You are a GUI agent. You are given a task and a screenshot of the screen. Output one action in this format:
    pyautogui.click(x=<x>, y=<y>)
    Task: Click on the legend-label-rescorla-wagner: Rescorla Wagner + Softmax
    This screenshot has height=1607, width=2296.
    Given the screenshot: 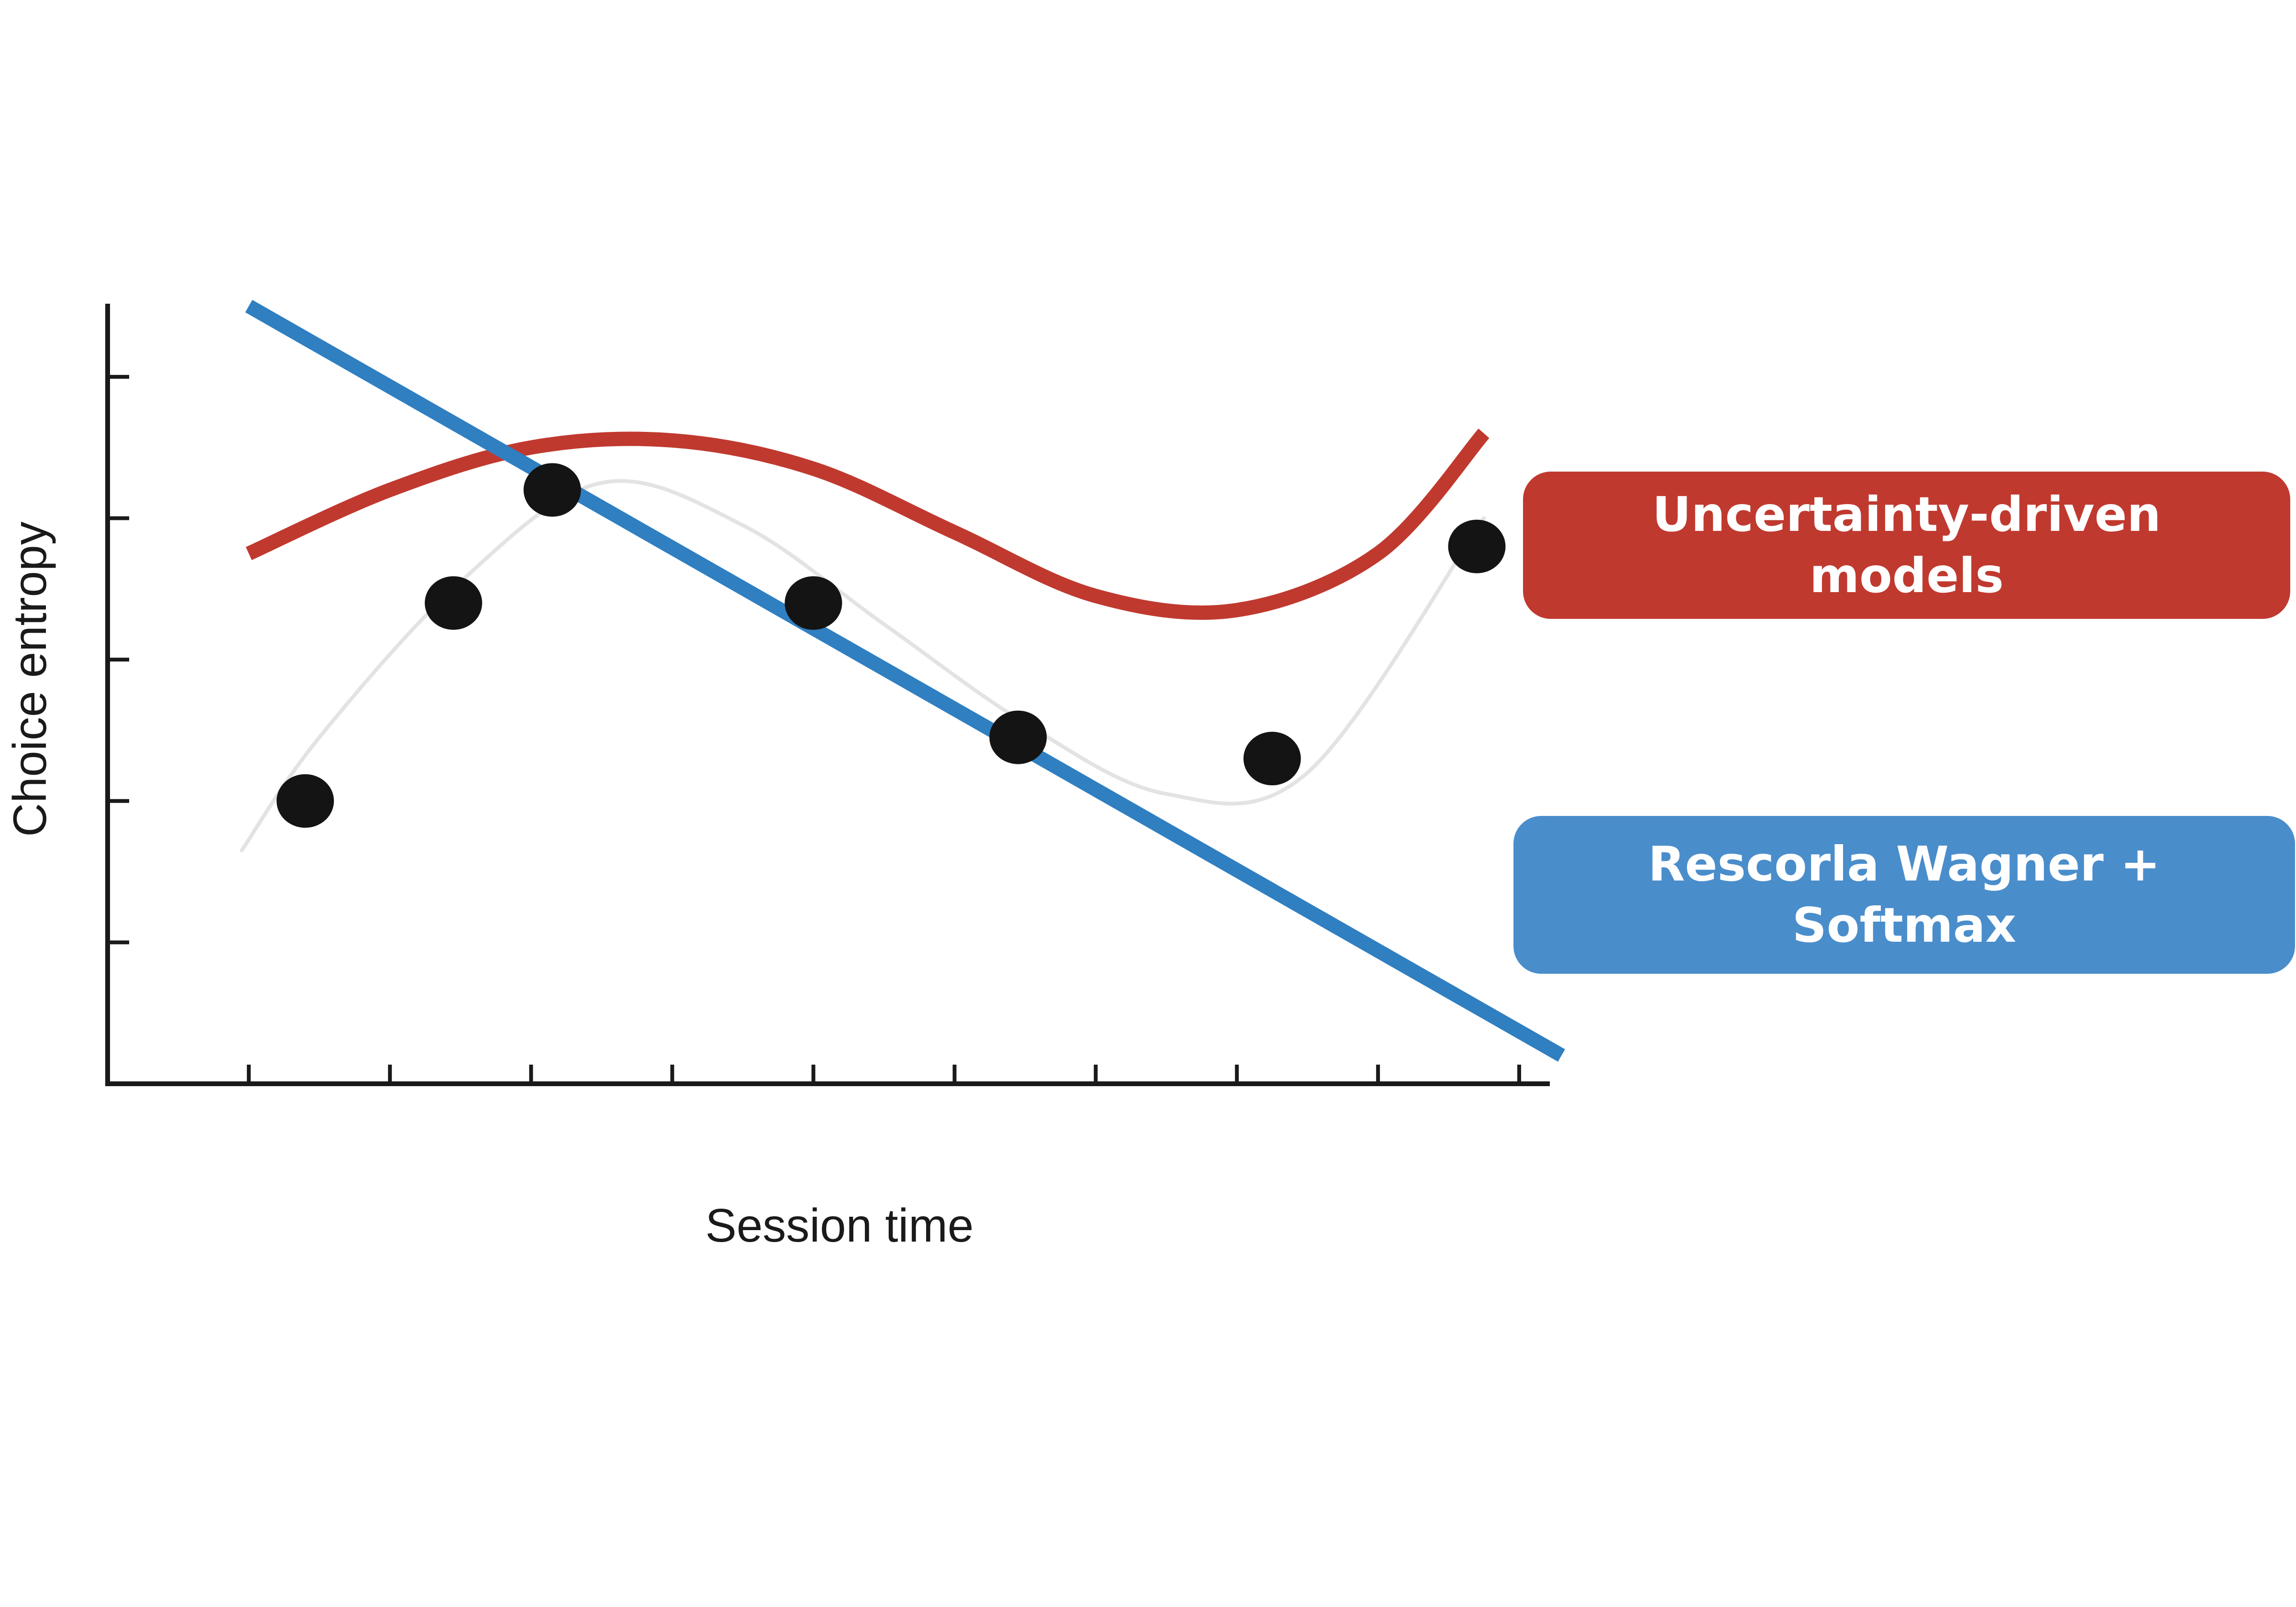 What is the action you would take?
    pyautogui.click(x=1905, y=894)
    